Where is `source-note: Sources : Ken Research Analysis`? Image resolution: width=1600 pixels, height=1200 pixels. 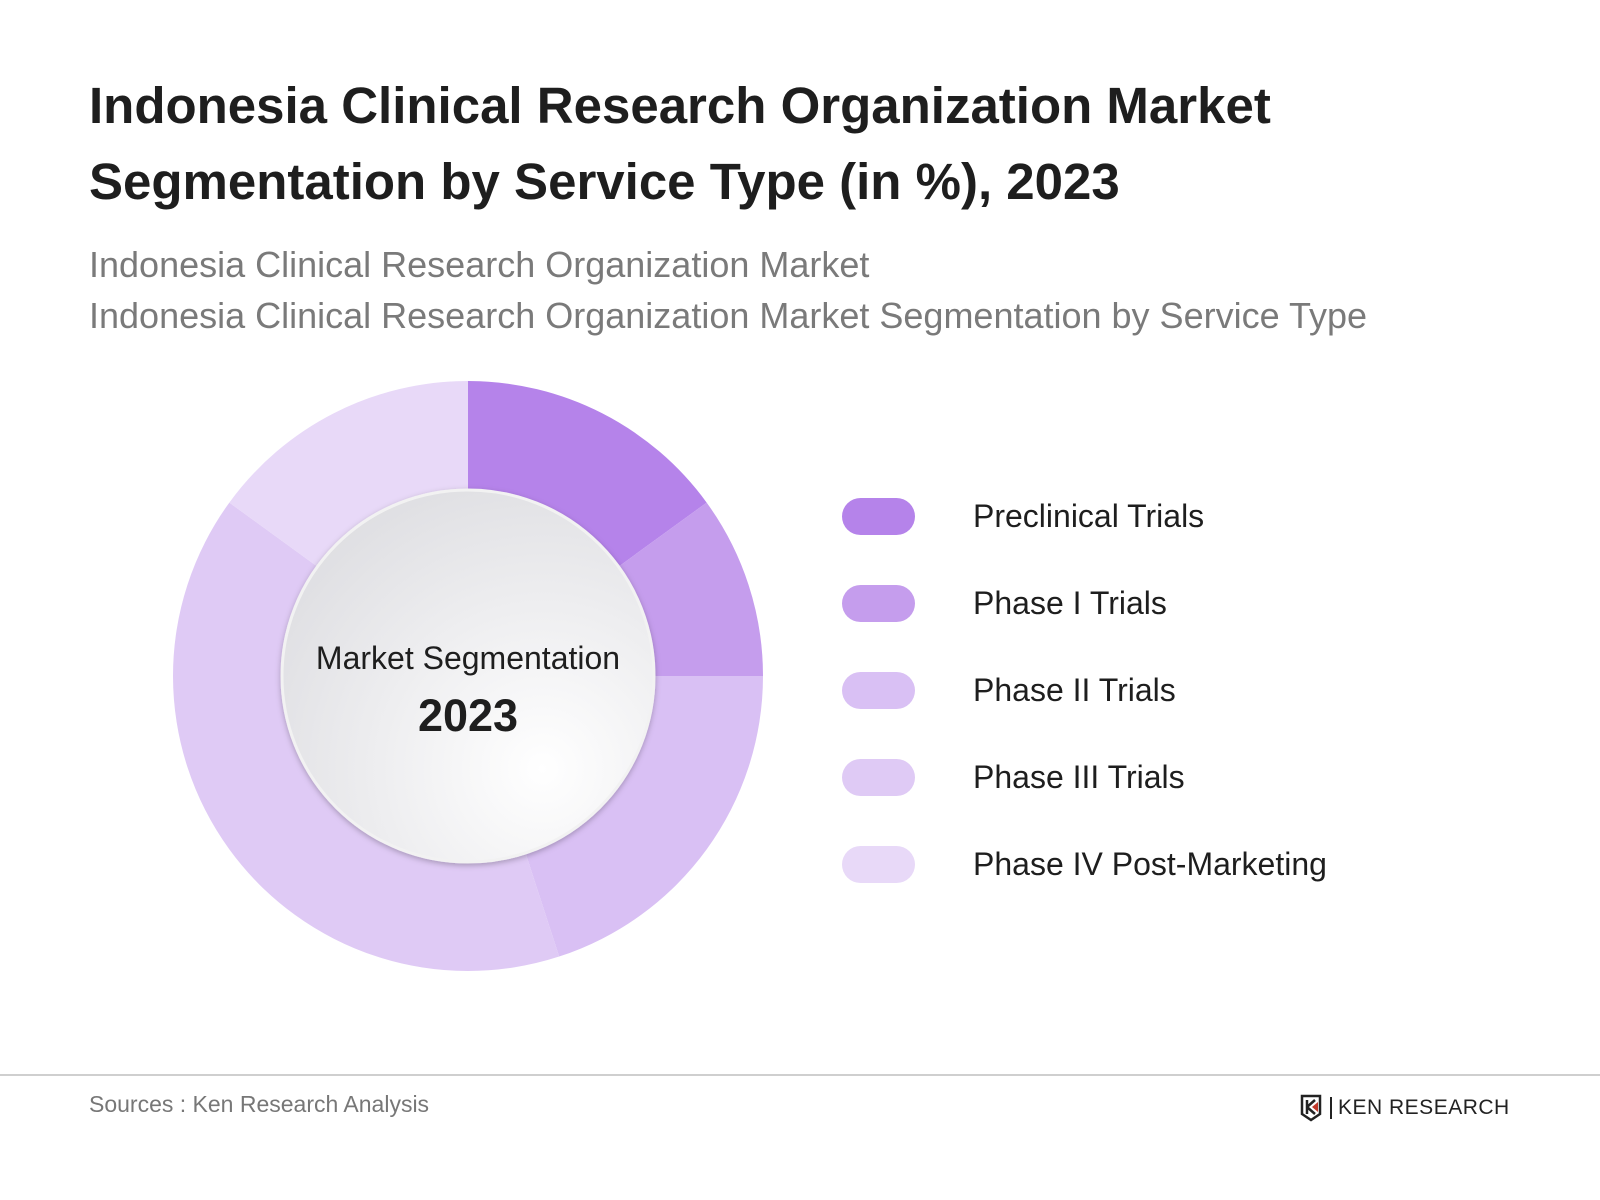 source-note: Sources : Ken Research Analysis is located at coordinates (259, 1104).